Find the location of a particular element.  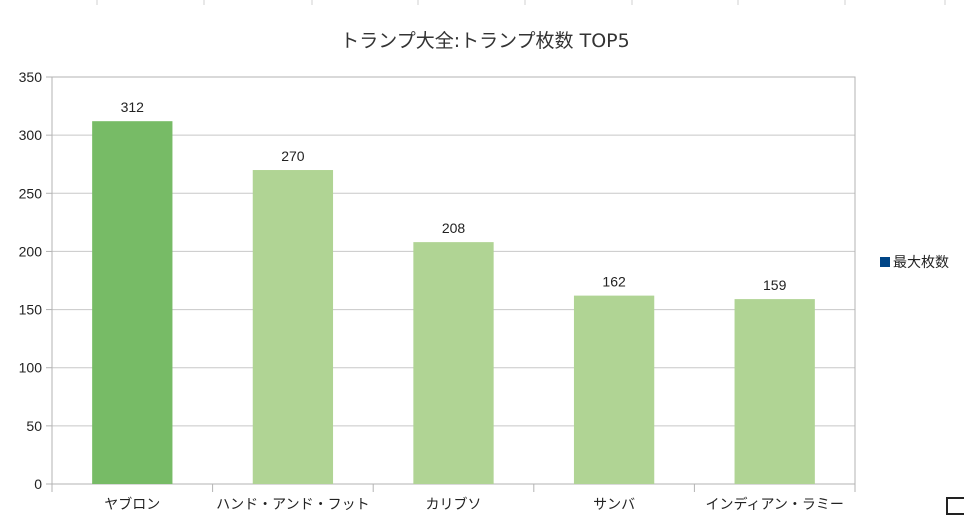

data-label: 159 is located at coordinates (775, 285).